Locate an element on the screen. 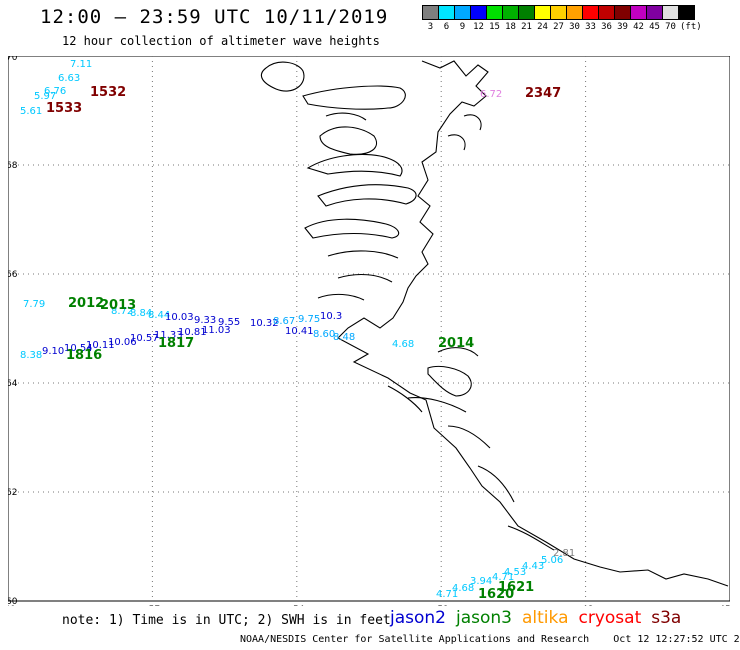 This screenshot has height=650, width=740. wave-height-reading: 11.33 is located at coordinates (168, 335).